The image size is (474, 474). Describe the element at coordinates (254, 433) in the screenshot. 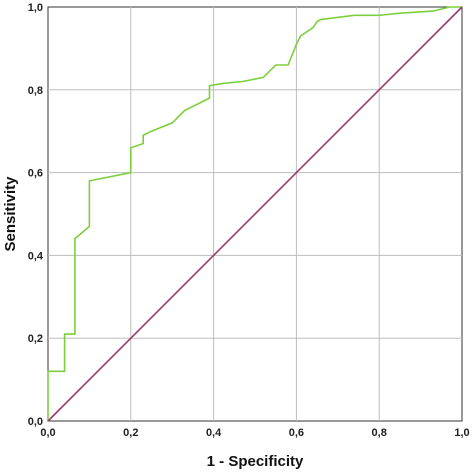

I see `x-tick-labels: 0,0 0,2 0,4 0,6 0,8 1,0` at that location.